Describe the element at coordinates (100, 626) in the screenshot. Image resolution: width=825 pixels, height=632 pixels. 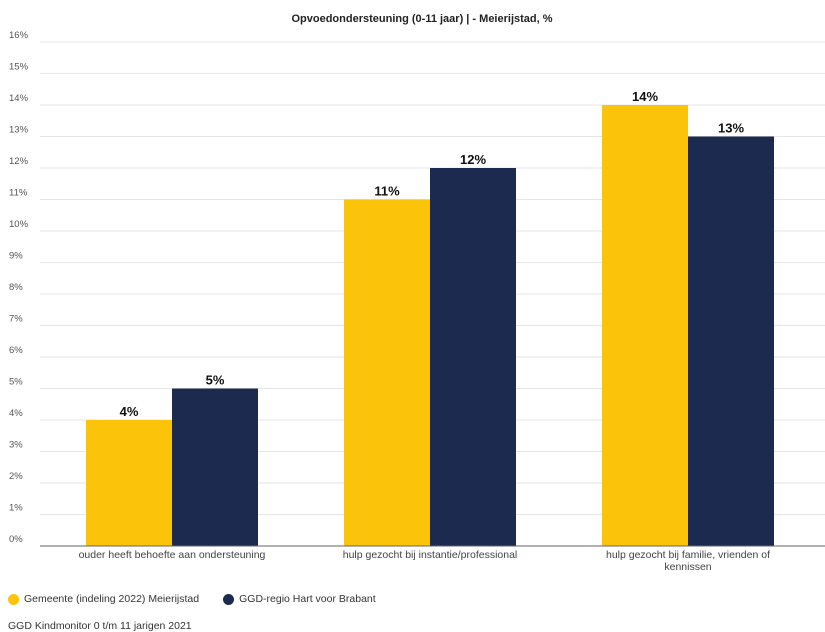
I see `source-note: GGD Kindmonitor 0 t/m 11 jarigen 2021` at that location.